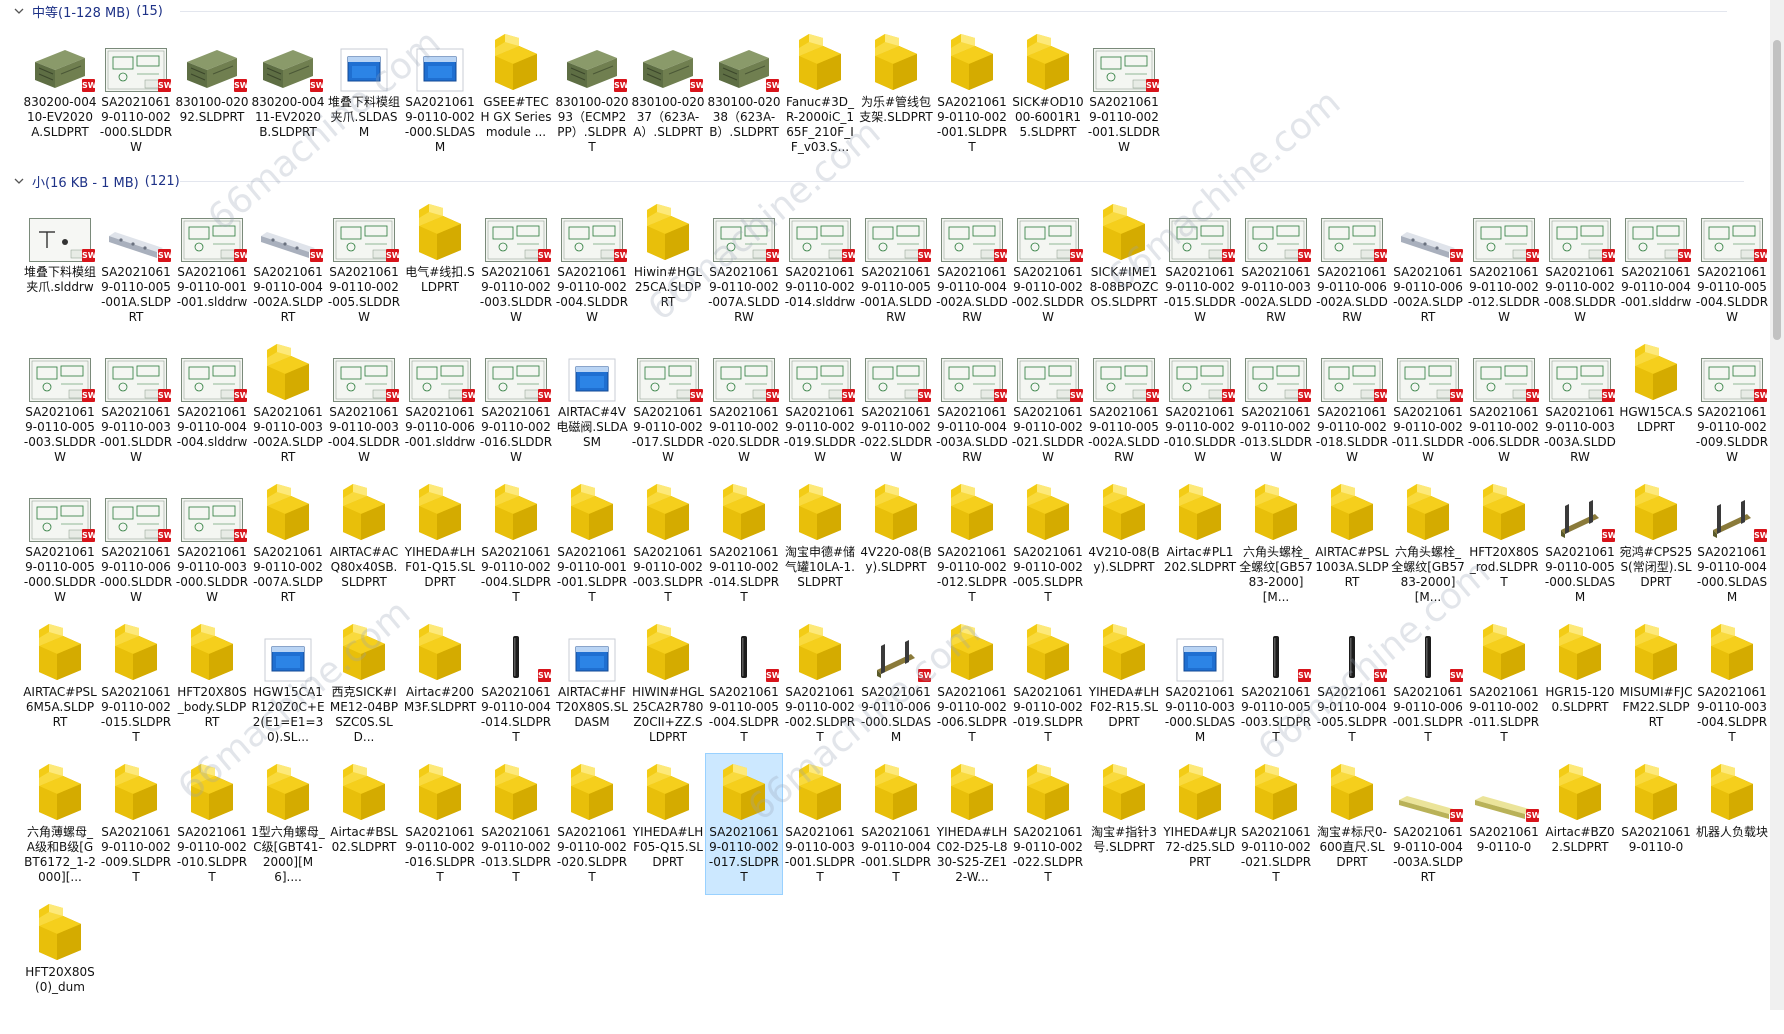 Image resolution: width=1784 pixels, height=1034 pixels. What do you see at coordinates (1200, 824) in the screenshot?
I see `file-item: YIHEDA#LJR72-d25.SLDPRT` at bounding box center [1200, 824].